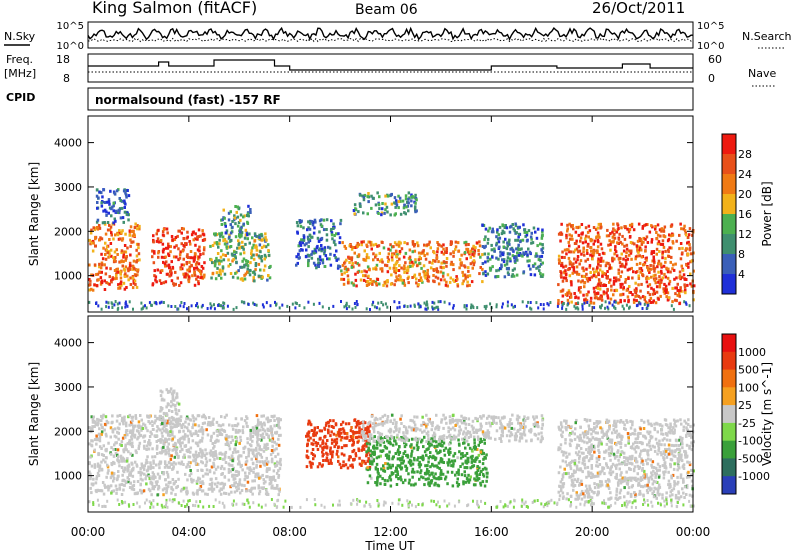  Describe the element at coordinates (66, 78) in the screenshot. I see `freq-tick-bottom: 8` at that location.